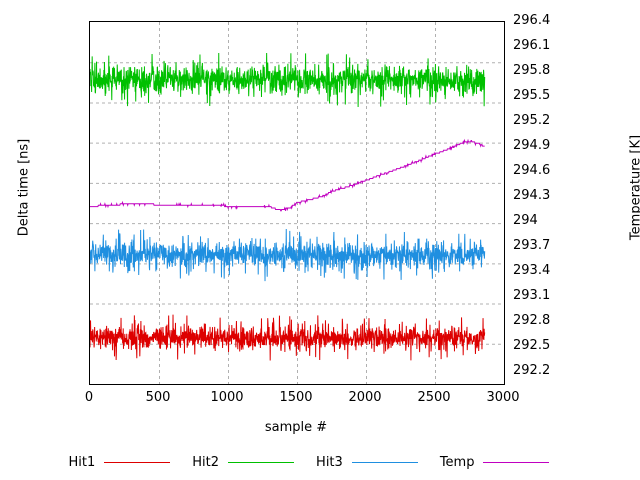 The image size is (640, 480). Describe the element at coordinates (532, 345) in the screenshot. I see `y2-tick-label: 292.5` at that location.